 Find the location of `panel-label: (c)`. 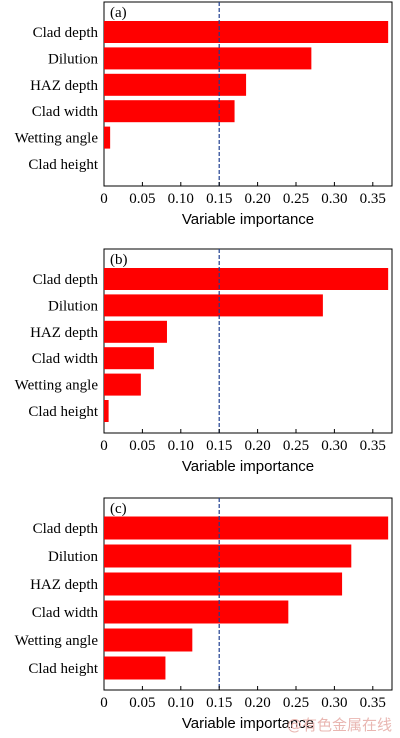

panel-label: (c) is located at coordinates (118, 509).